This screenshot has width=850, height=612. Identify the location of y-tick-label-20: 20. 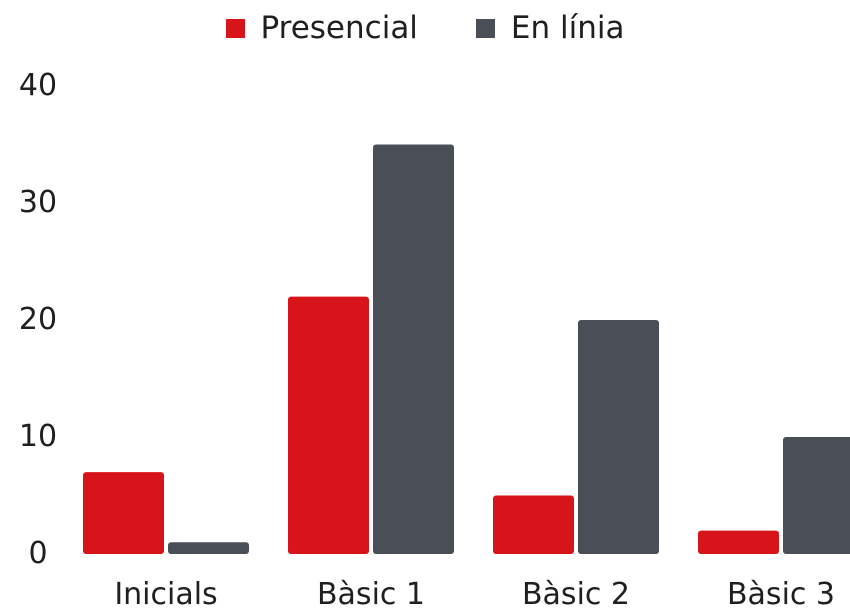
(38, 319).